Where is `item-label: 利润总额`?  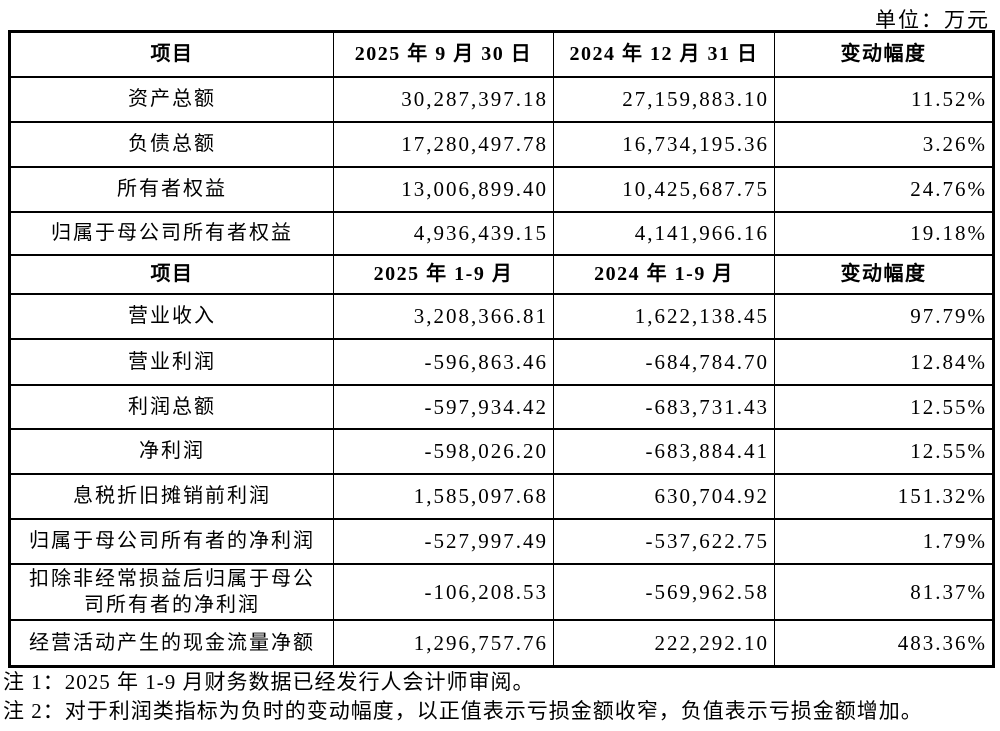
item-label: 利润总额 is located at coordinates (171, 406).